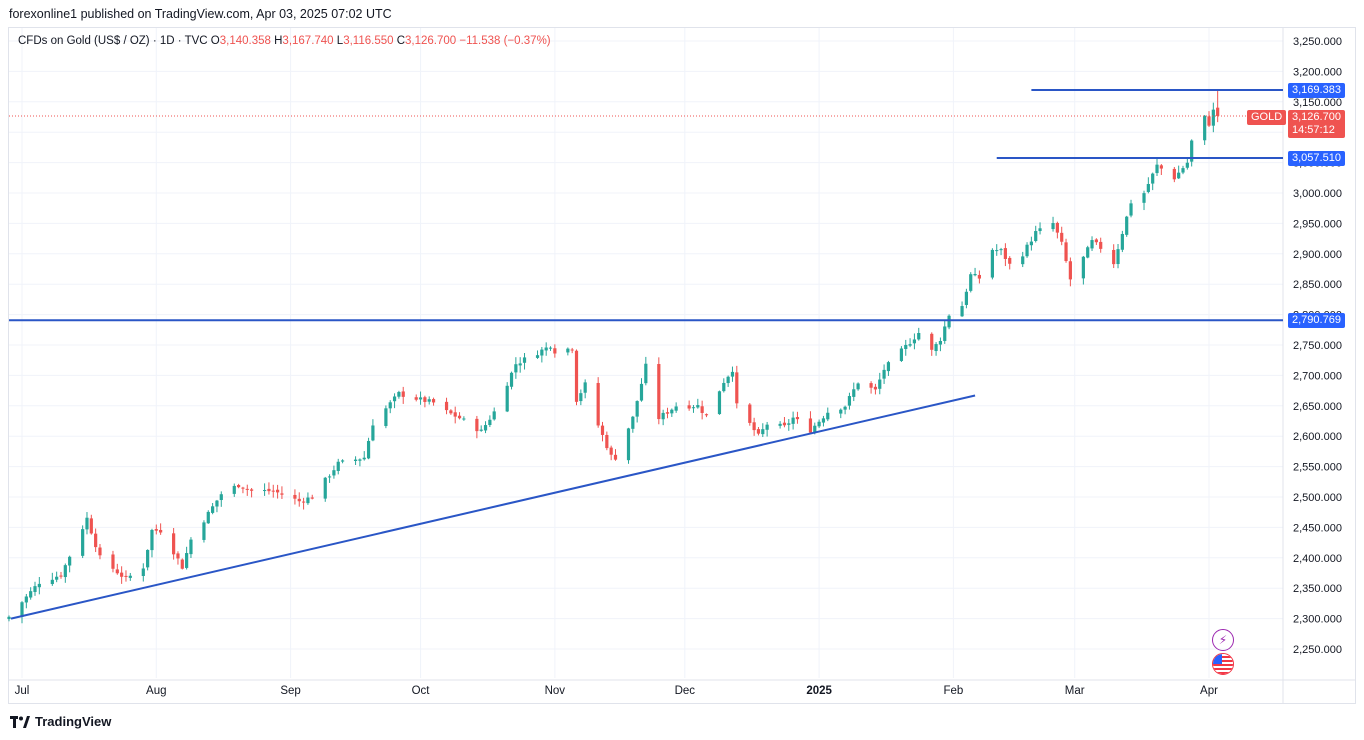 The width and height of the screenshot is (1364, 740). Describe the element at coordinates (1317, 103) in the screenshot. I see `y-tick-label: 3,150.000` at that location.